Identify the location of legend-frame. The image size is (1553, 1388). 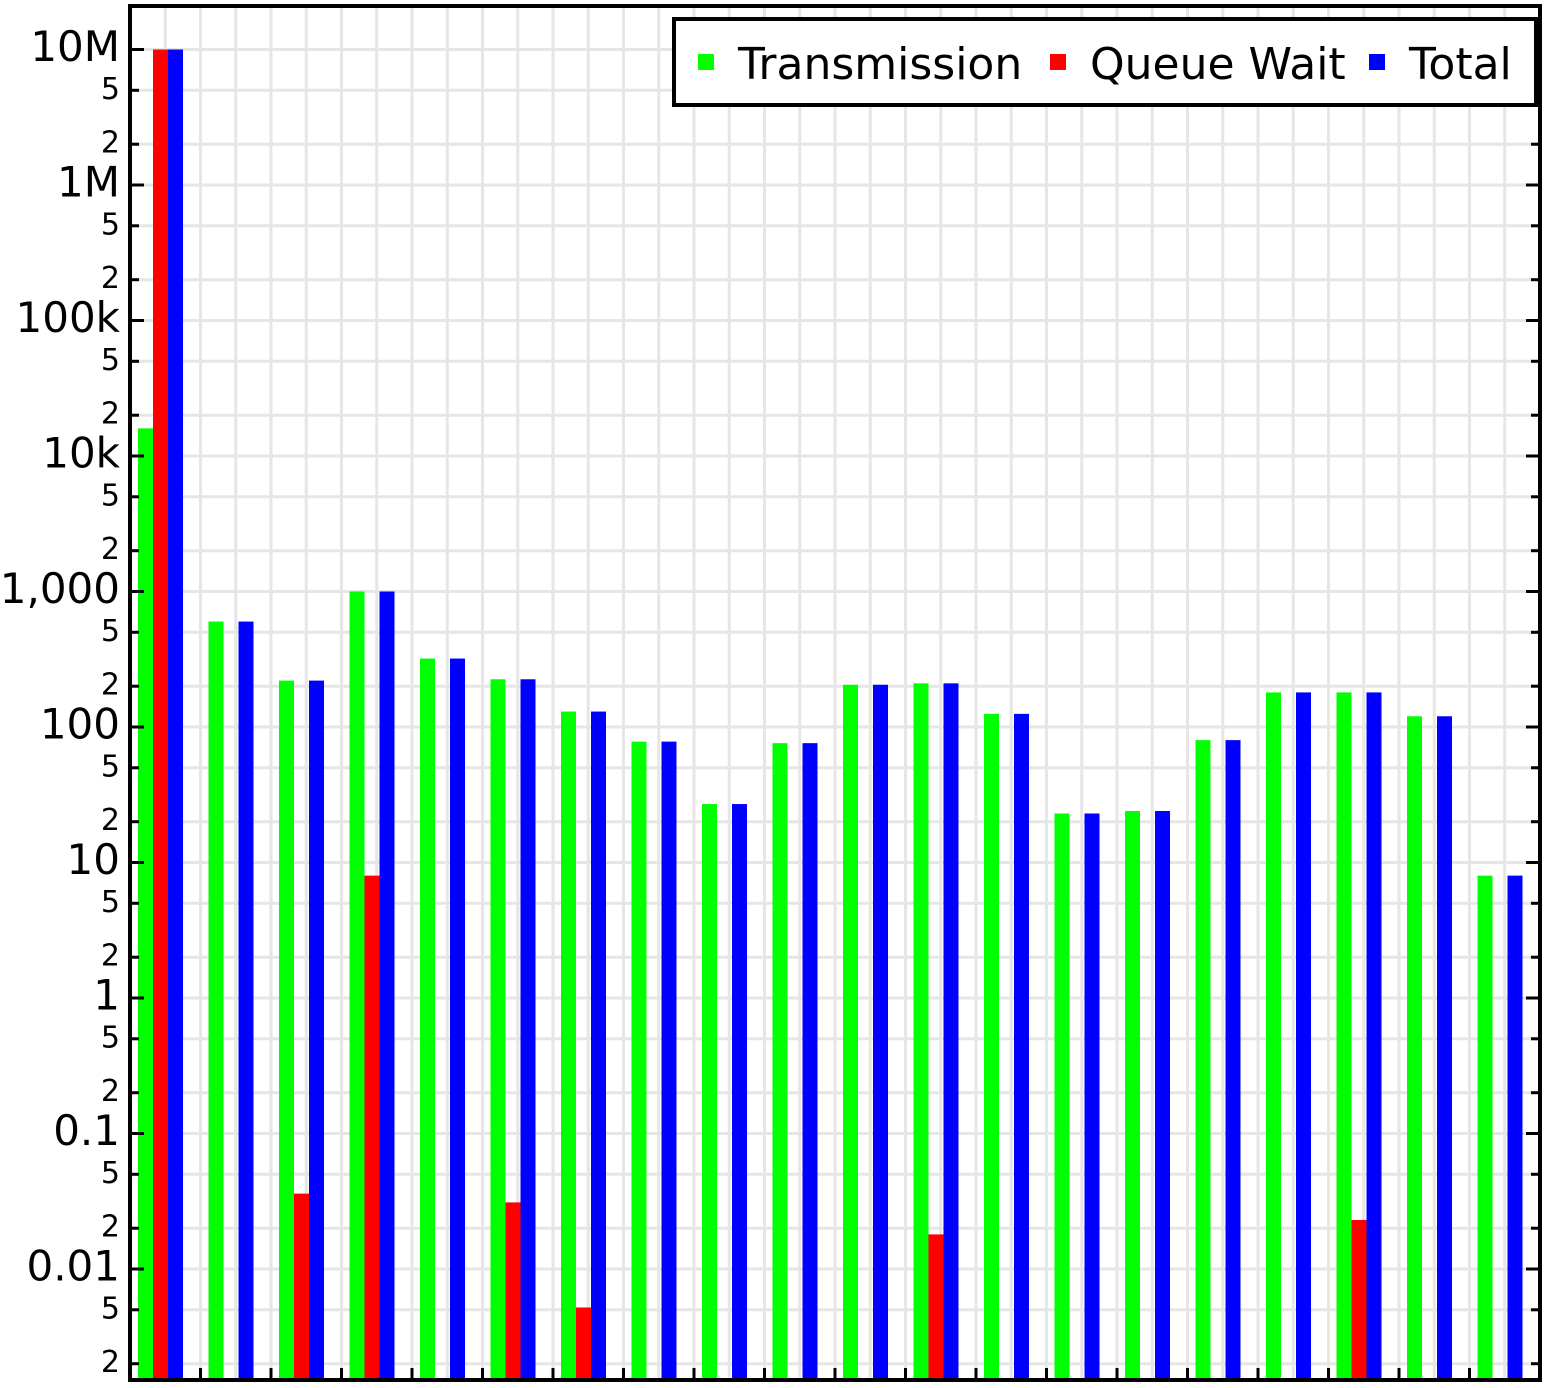
(1105, 62).